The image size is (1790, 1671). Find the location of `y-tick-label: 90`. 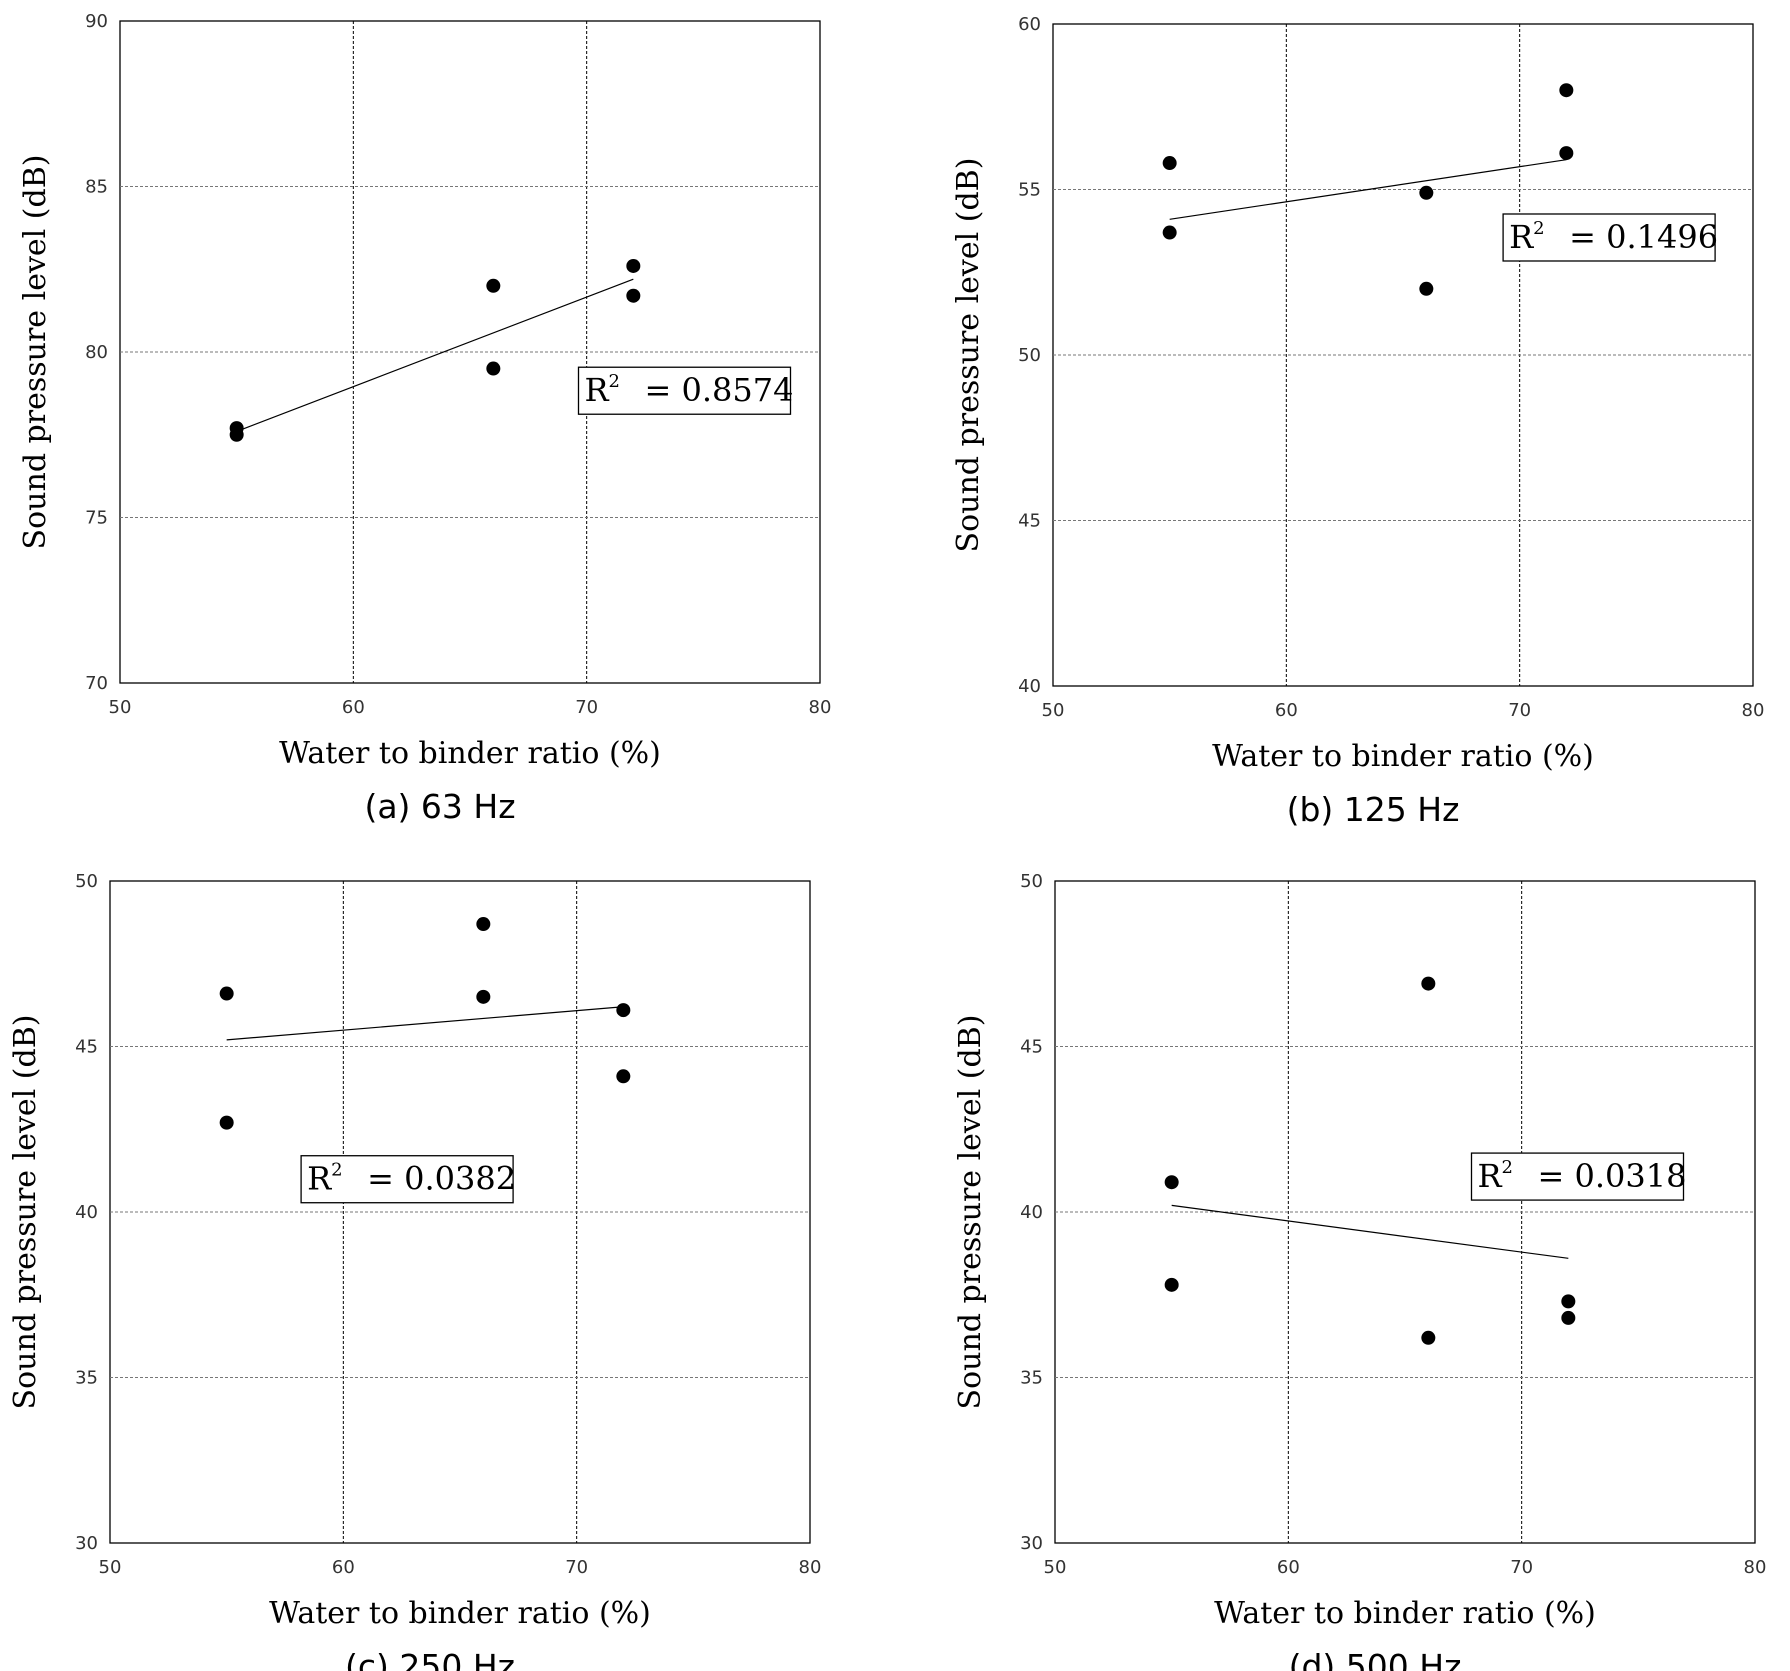

y-tick-label: 90 is located at coordinates (96, 21).